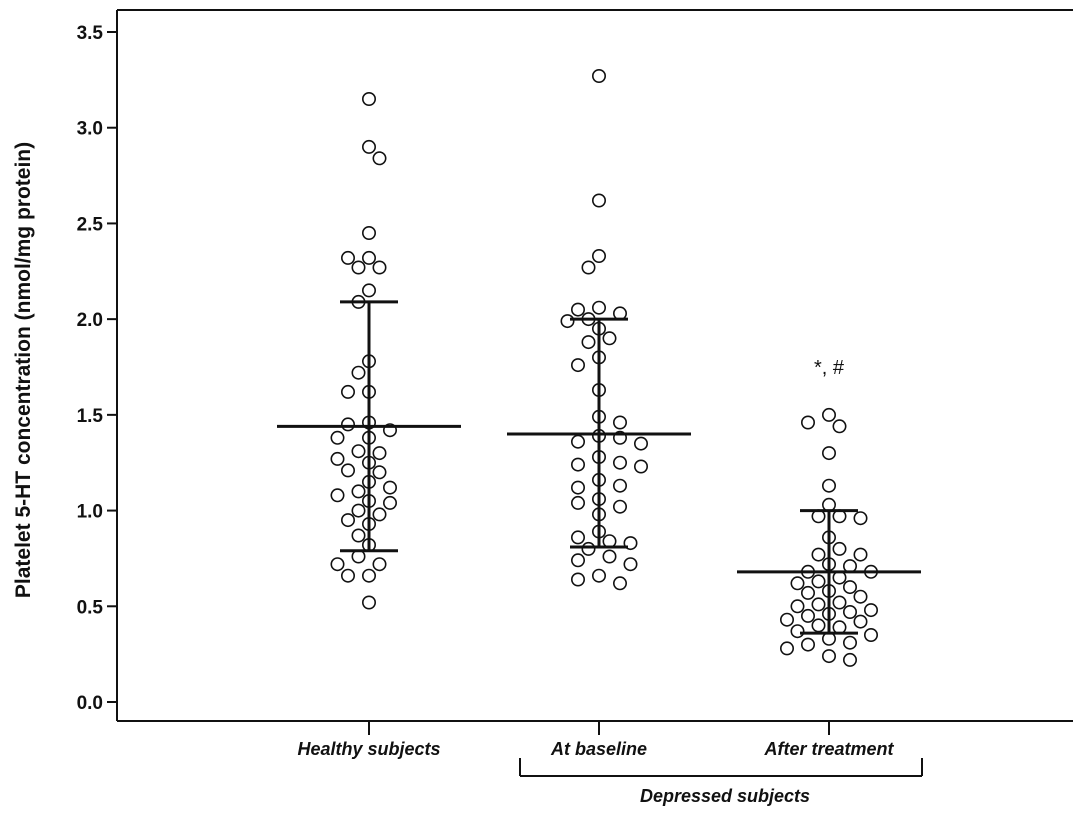 Image resolution: width=1073 pixels, height=815 pixels. Describe the element at coordinates (90, 607) in the screenshot. I see `y-tick-label: 0.5` at that location.